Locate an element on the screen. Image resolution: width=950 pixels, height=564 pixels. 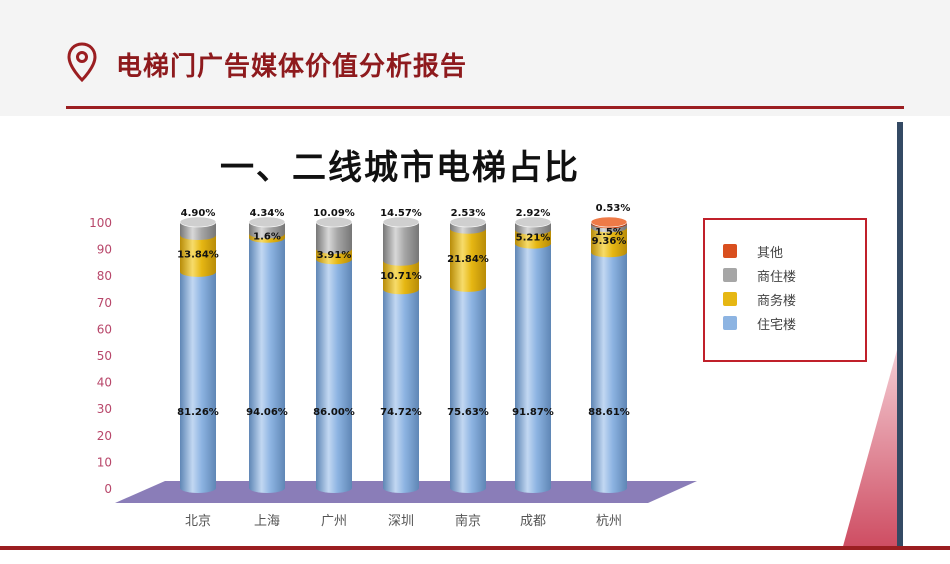
data-label-mixed: 1.5% is located at coordinates (609, 232).